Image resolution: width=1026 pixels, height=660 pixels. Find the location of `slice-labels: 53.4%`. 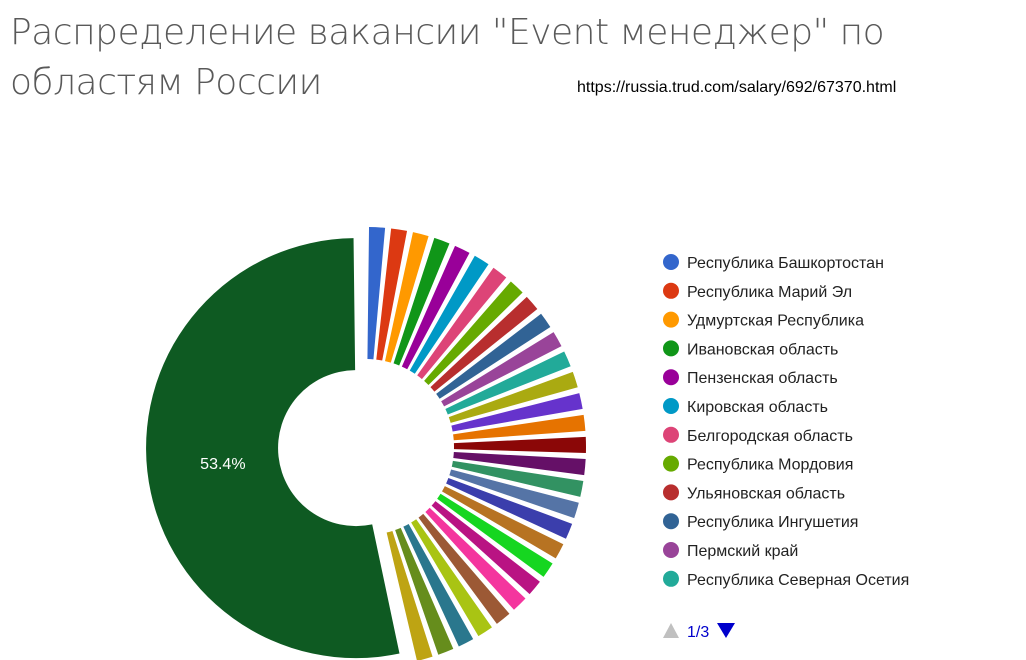

slice-labels: 53.4% is located at coordinates (222, 464).